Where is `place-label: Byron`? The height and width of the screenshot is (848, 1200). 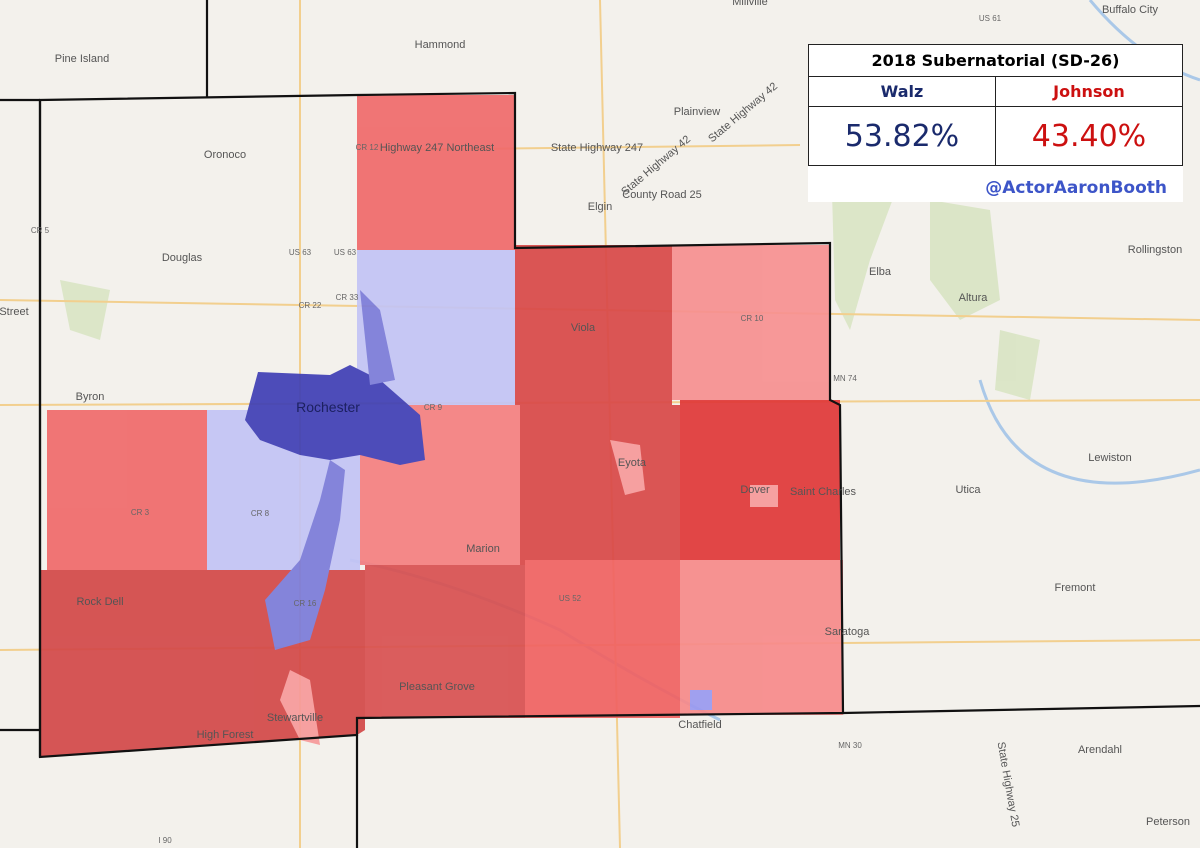 place-label: Byron is located at coordinates (90, 397).